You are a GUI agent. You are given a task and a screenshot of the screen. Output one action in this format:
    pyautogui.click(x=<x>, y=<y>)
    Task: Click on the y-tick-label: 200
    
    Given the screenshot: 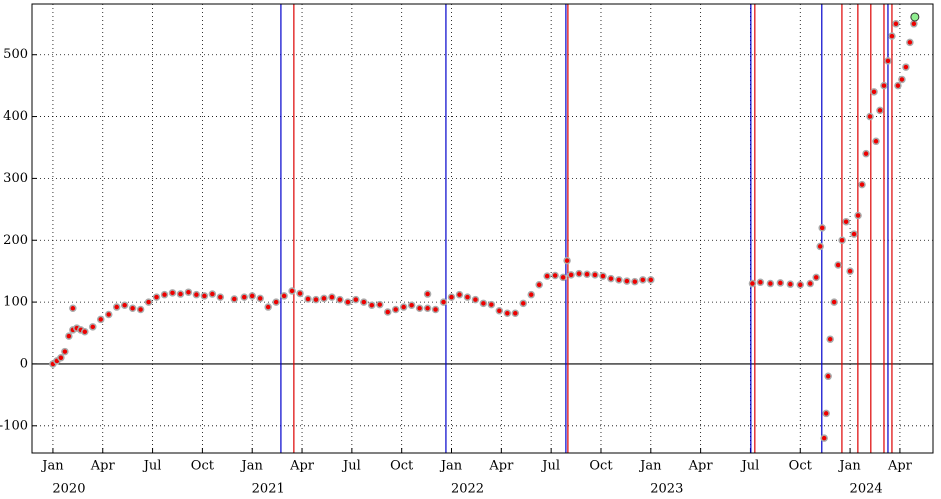 What is the action you would take?
    pyautogui.click(x=15, y=240)
    